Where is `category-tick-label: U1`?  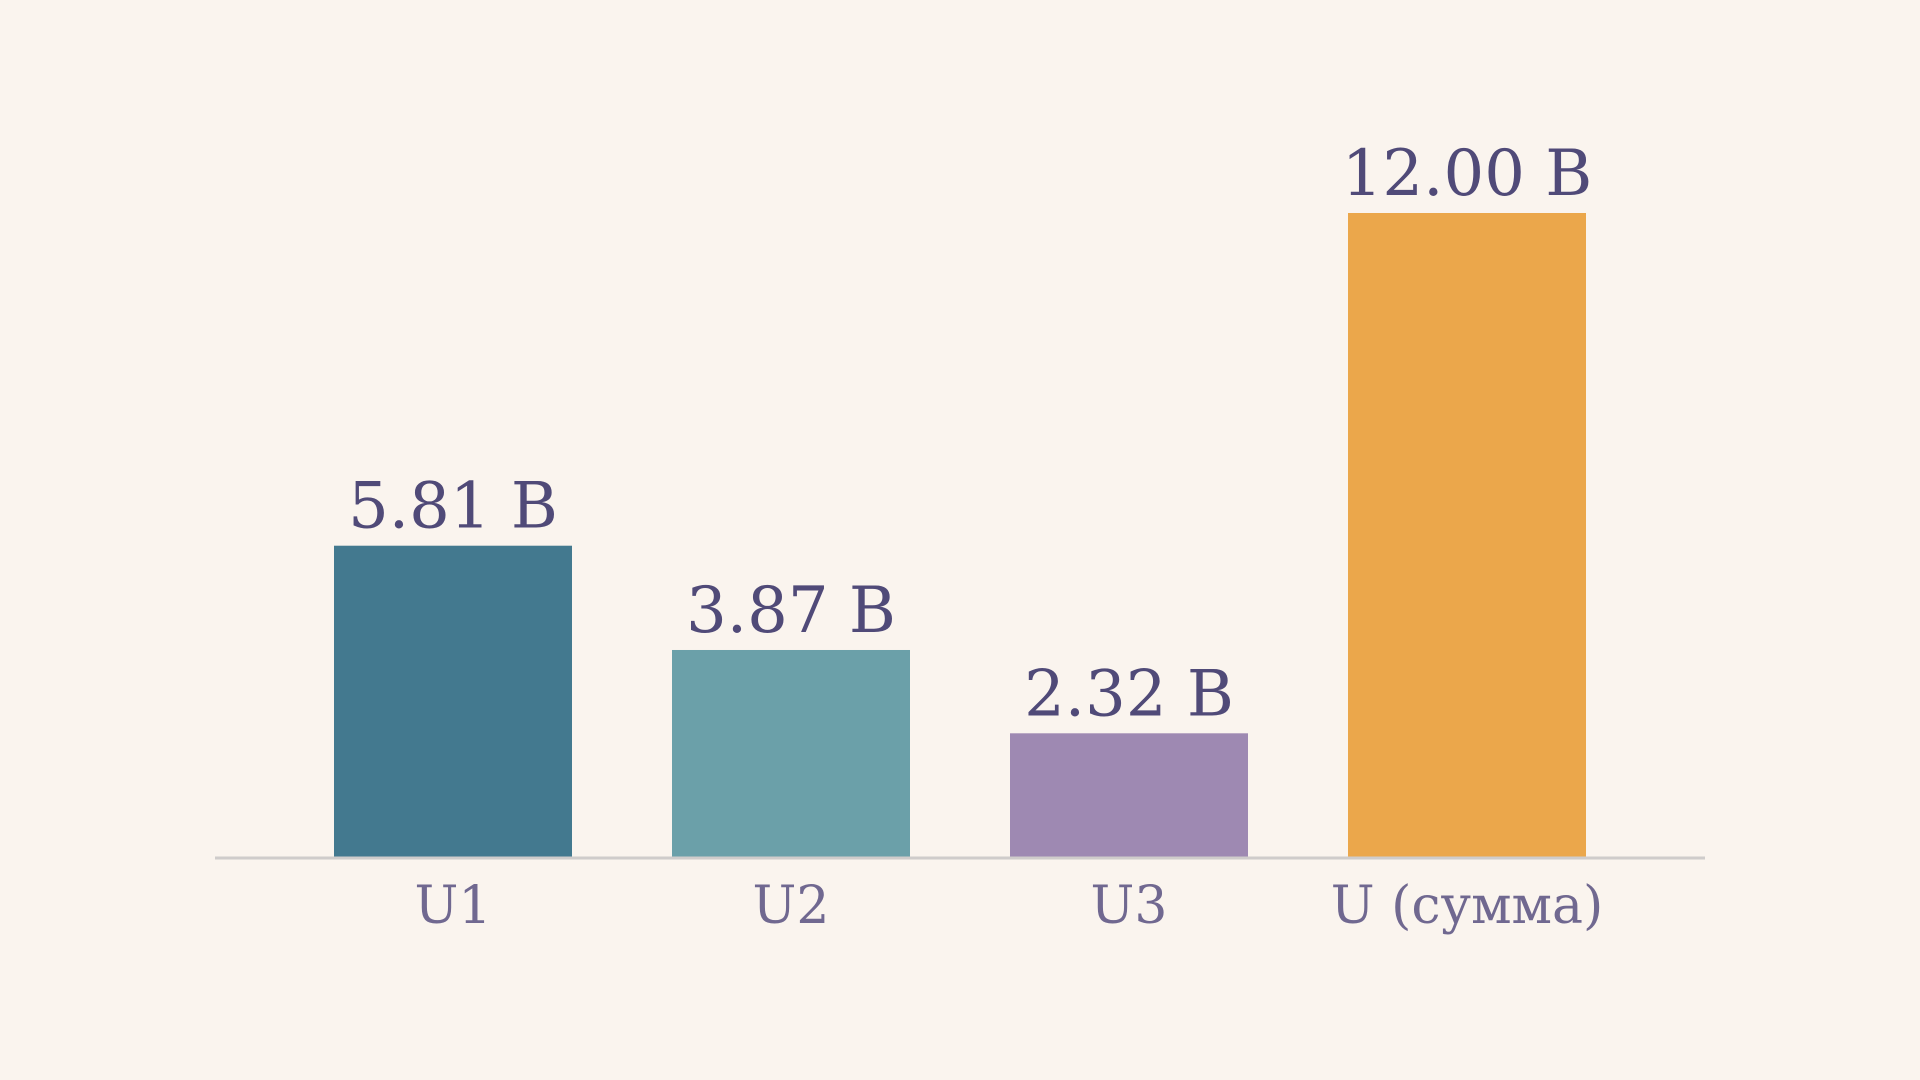
category-tick-label: U1 is located at coordinates (453, 906).